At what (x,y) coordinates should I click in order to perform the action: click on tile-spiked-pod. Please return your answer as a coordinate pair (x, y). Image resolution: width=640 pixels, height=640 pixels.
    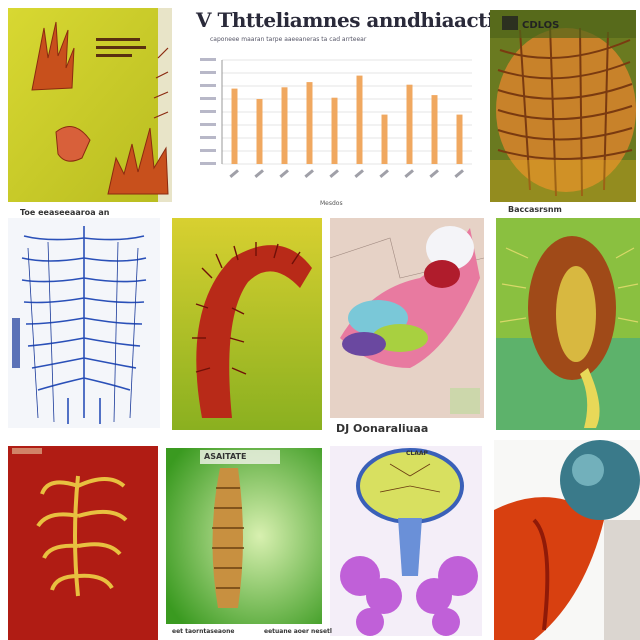
    Looking at the image, I should click on (568, 324).